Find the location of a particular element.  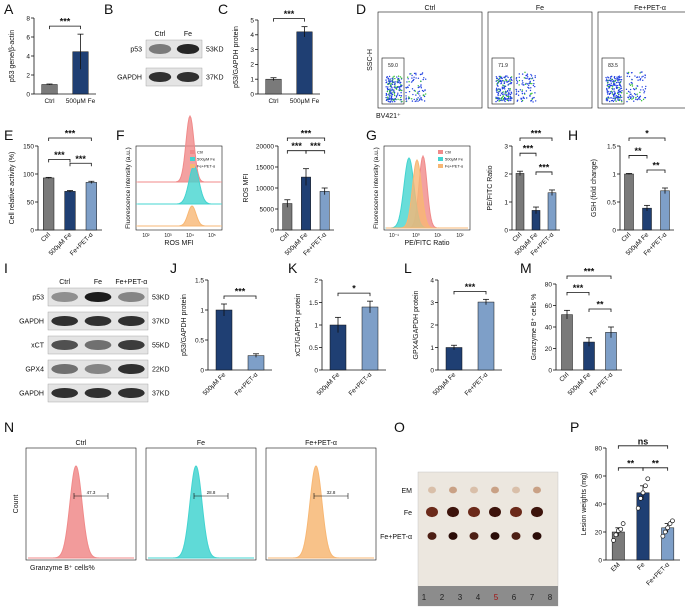

panel-letter-p: P is located at coordinates (574, 427).